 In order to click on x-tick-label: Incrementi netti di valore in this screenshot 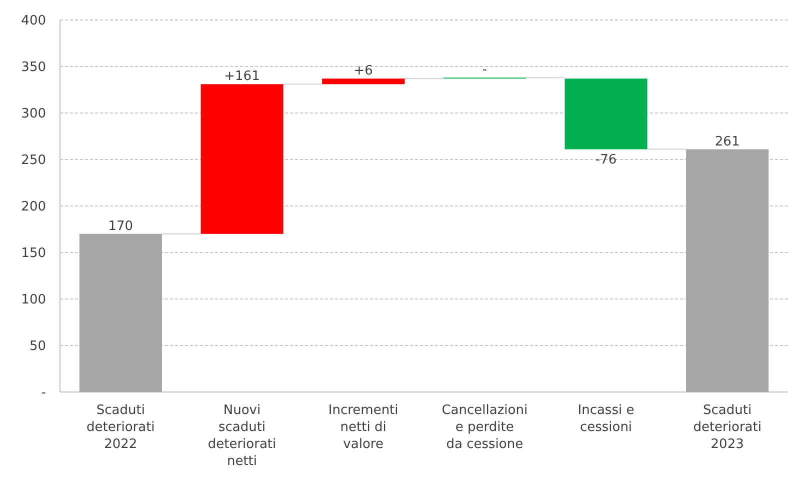, I will do `click(363, 427)`.